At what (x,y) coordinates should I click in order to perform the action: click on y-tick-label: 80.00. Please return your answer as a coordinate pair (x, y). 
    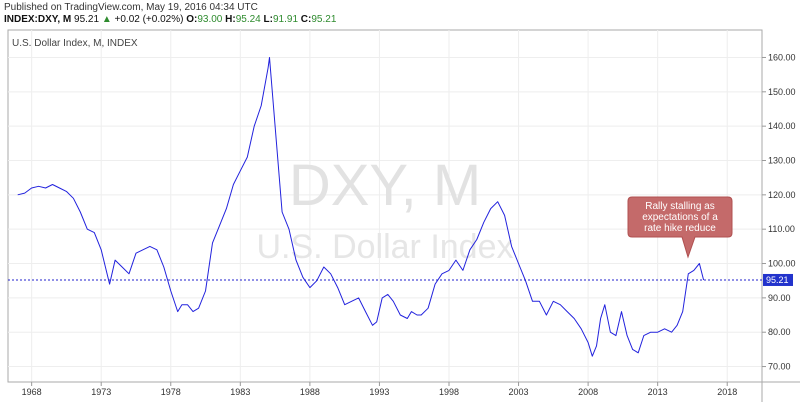
    Looking at the image, I should click on (779, 332).